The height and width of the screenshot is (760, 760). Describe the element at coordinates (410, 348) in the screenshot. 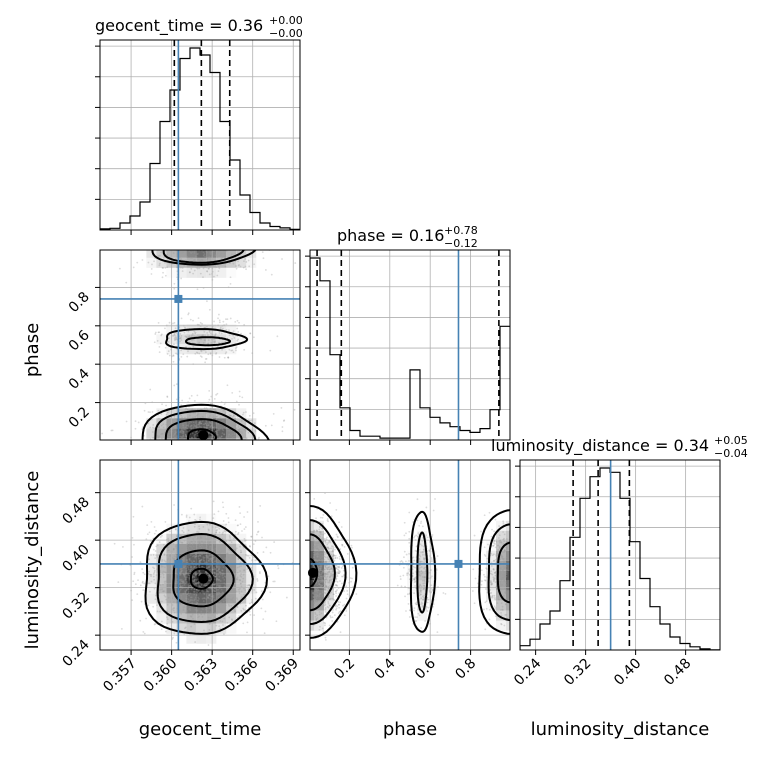

I see `histogram-phase` at that location.